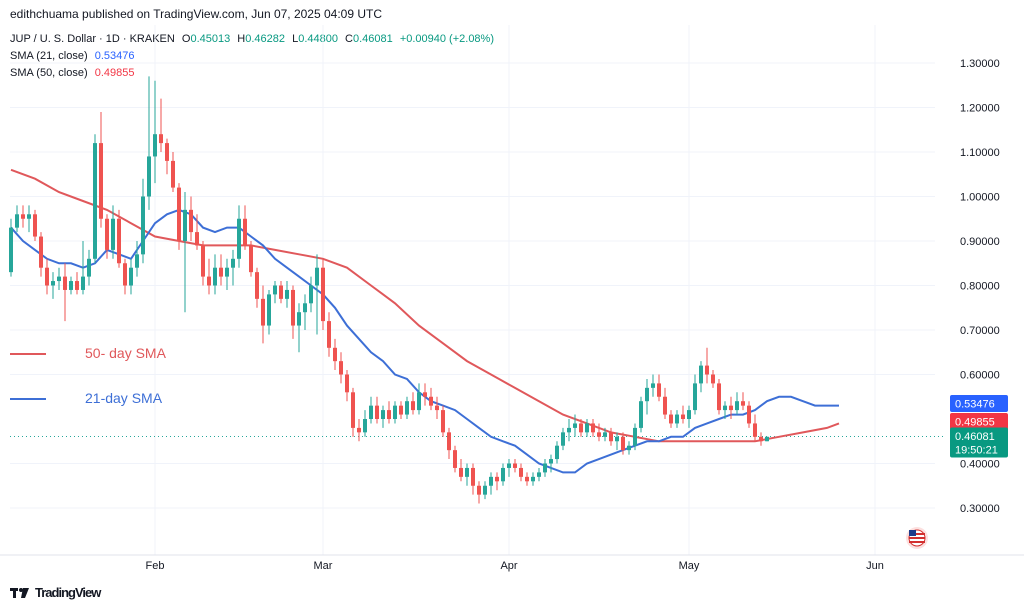  I want to click on flag-icon, so click(917, 538).